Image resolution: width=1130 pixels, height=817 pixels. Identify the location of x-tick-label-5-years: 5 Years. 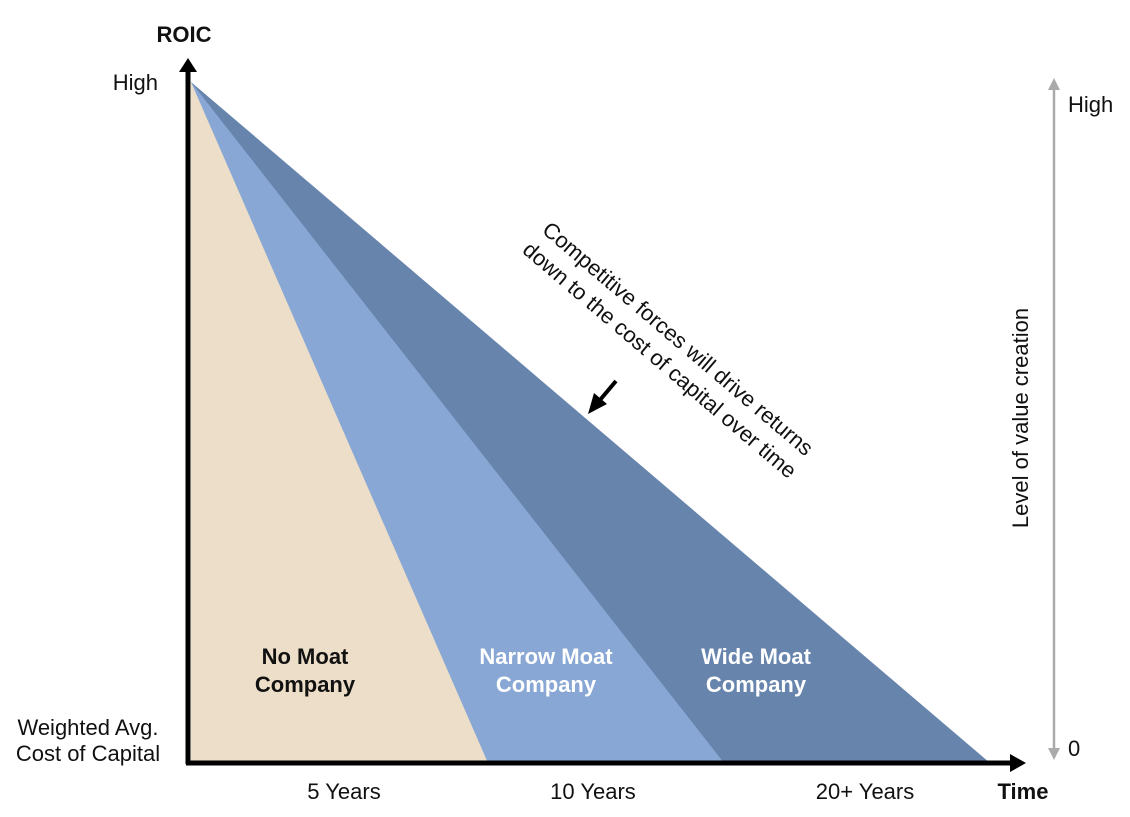
(343, 791).